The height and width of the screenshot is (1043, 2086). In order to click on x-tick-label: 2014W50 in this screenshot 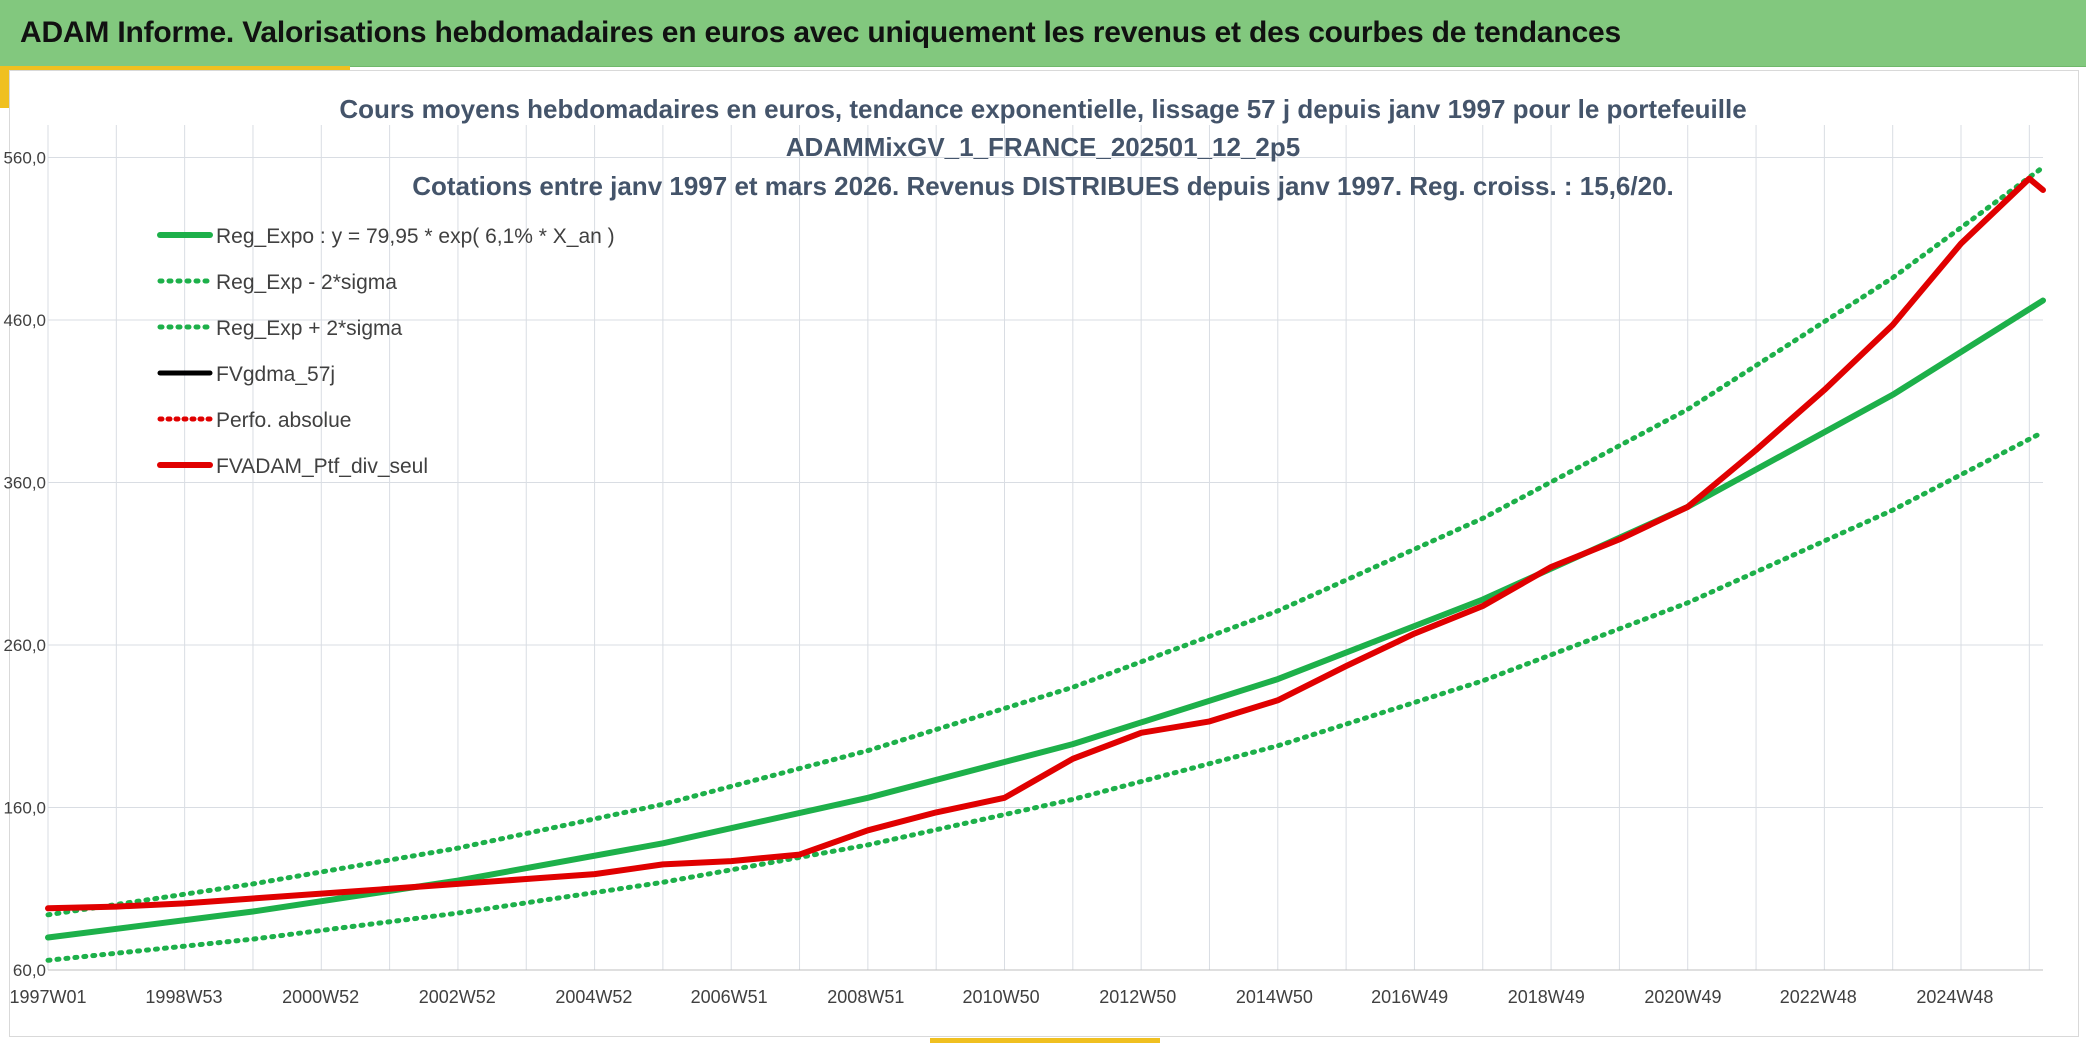, I will do `click(1274, 997)`.